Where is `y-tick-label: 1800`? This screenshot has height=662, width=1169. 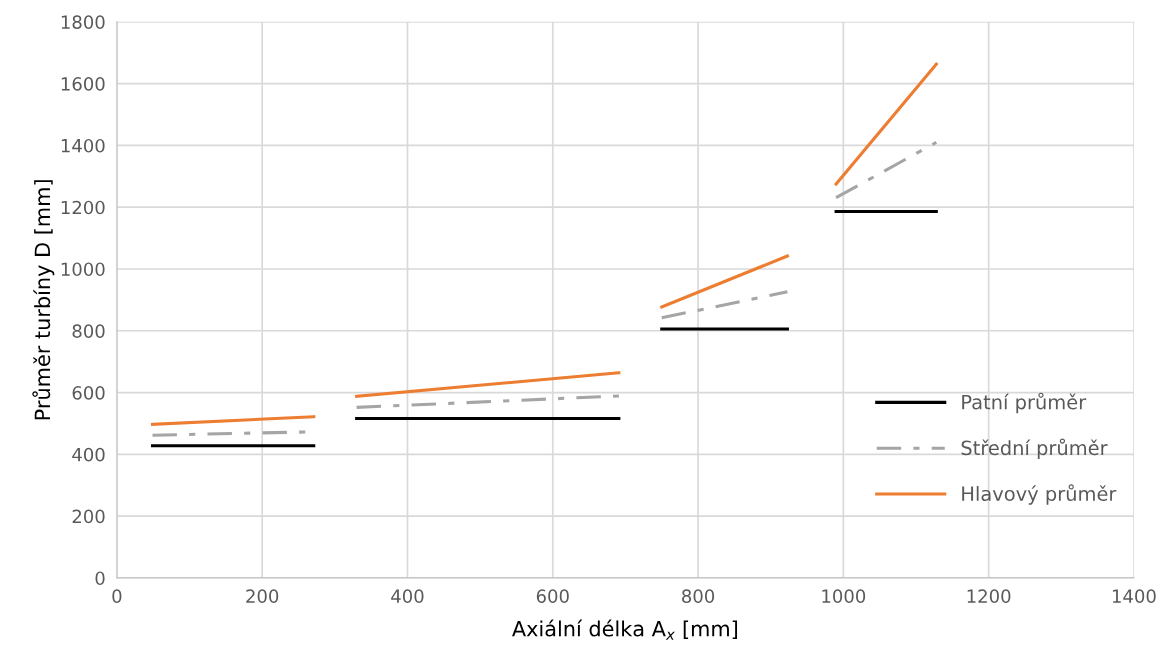
y-tick-label: 1800 is located at coordinates (83, 22).